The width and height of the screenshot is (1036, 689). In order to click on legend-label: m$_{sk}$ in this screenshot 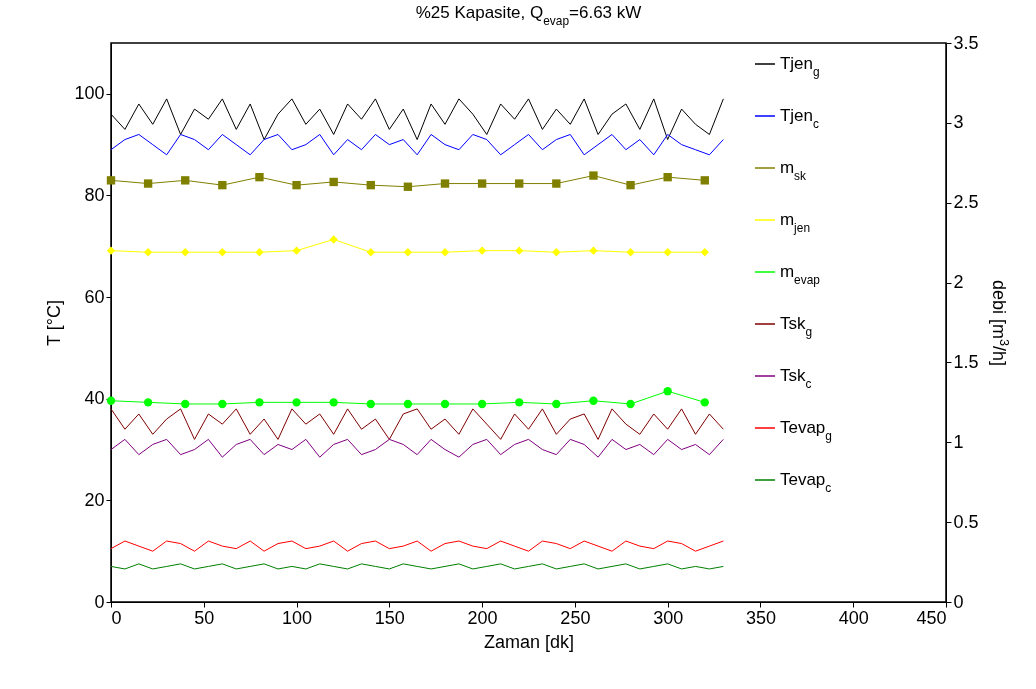, I will do `click(793, 170)`.